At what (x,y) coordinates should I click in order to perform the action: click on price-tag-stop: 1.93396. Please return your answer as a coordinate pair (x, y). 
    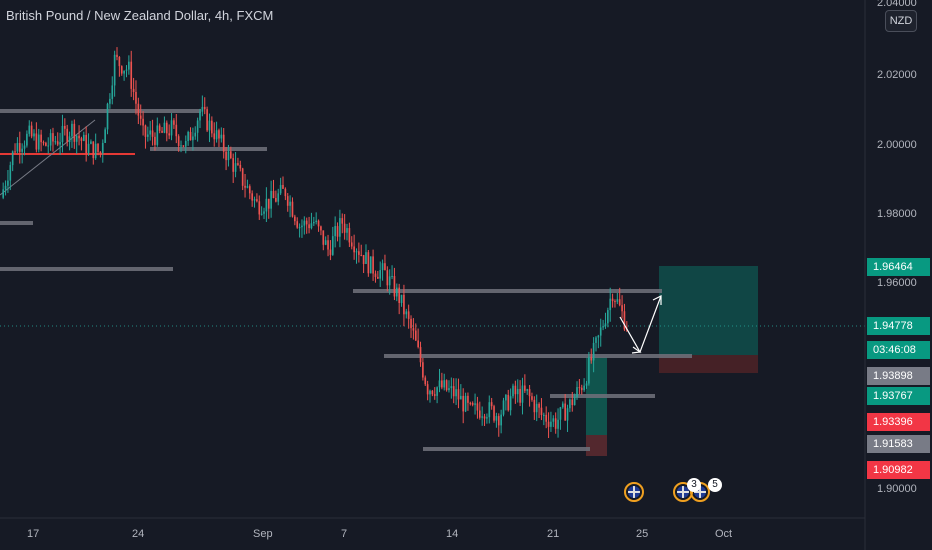
    Looking at the image, I should click on (898, 422).